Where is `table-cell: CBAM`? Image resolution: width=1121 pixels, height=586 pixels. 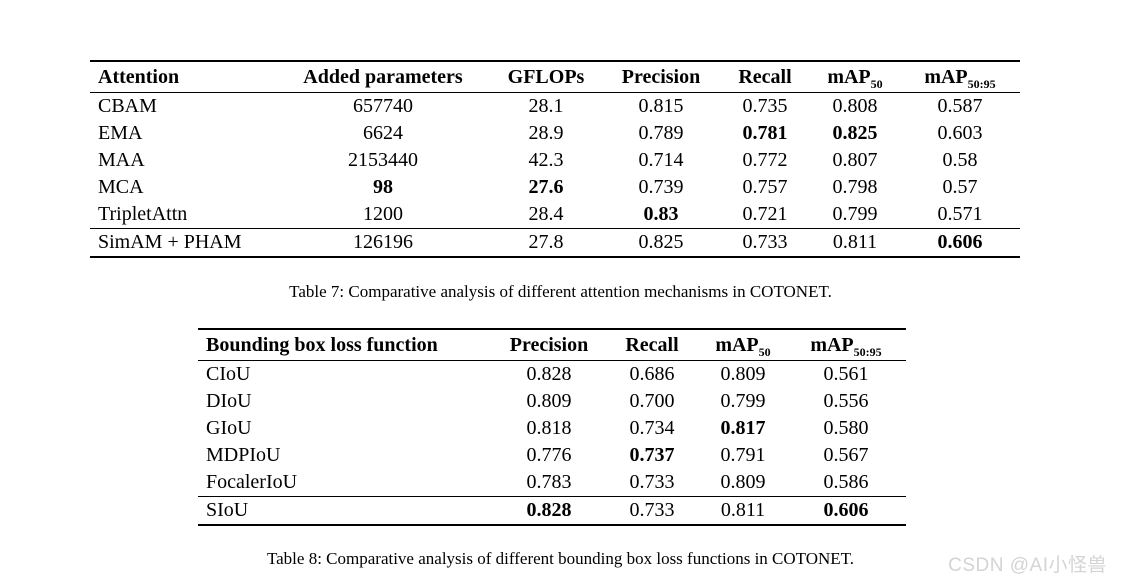 table-cell: CBAM is located at coordinates (127, 106).